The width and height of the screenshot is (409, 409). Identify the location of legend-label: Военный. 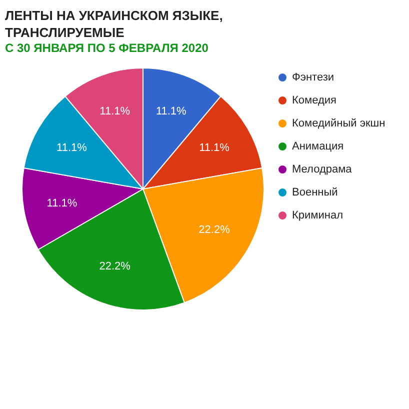
(315, 192).